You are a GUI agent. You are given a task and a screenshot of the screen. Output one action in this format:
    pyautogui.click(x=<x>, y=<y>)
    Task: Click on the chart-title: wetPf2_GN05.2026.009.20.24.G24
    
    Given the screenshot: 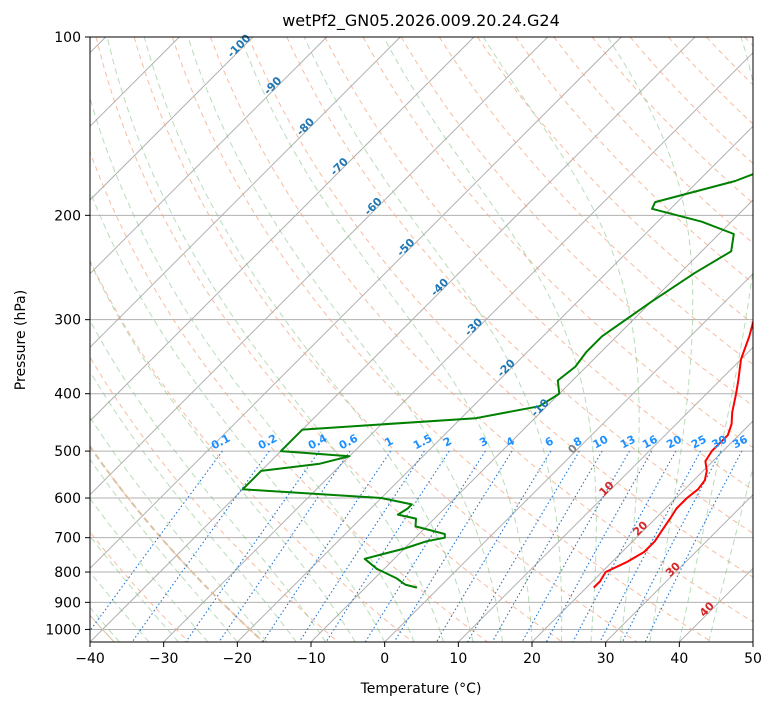 What is the action you would take?
    pyautogui.click(x=421, y=21)
    